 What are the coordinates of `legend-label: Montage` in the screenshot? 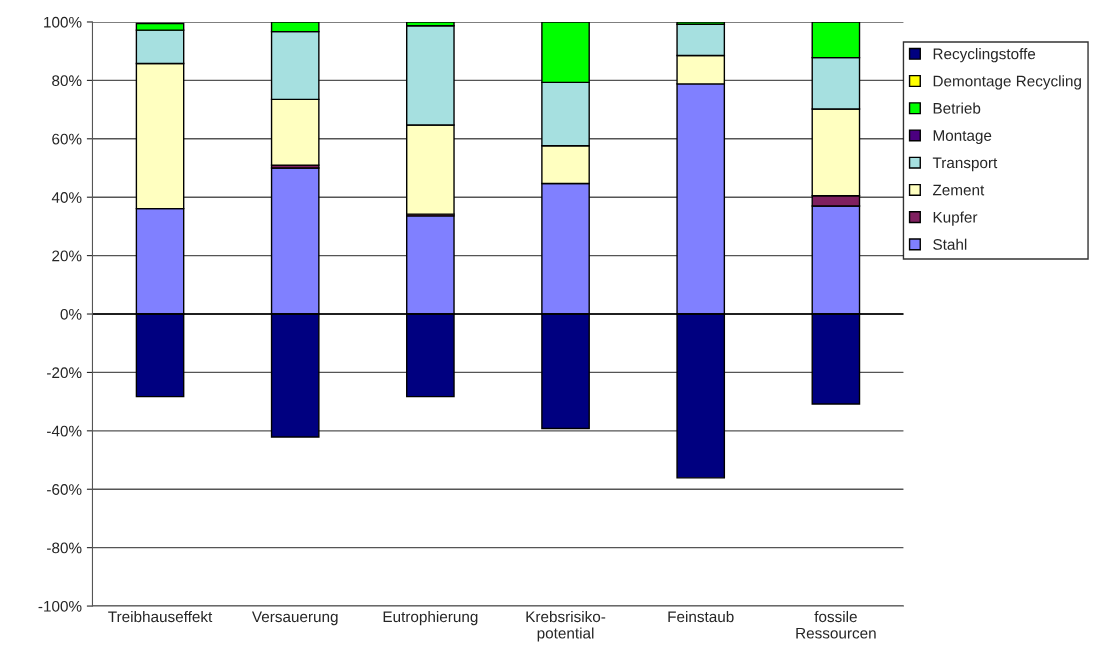 It's located at (962, 137).